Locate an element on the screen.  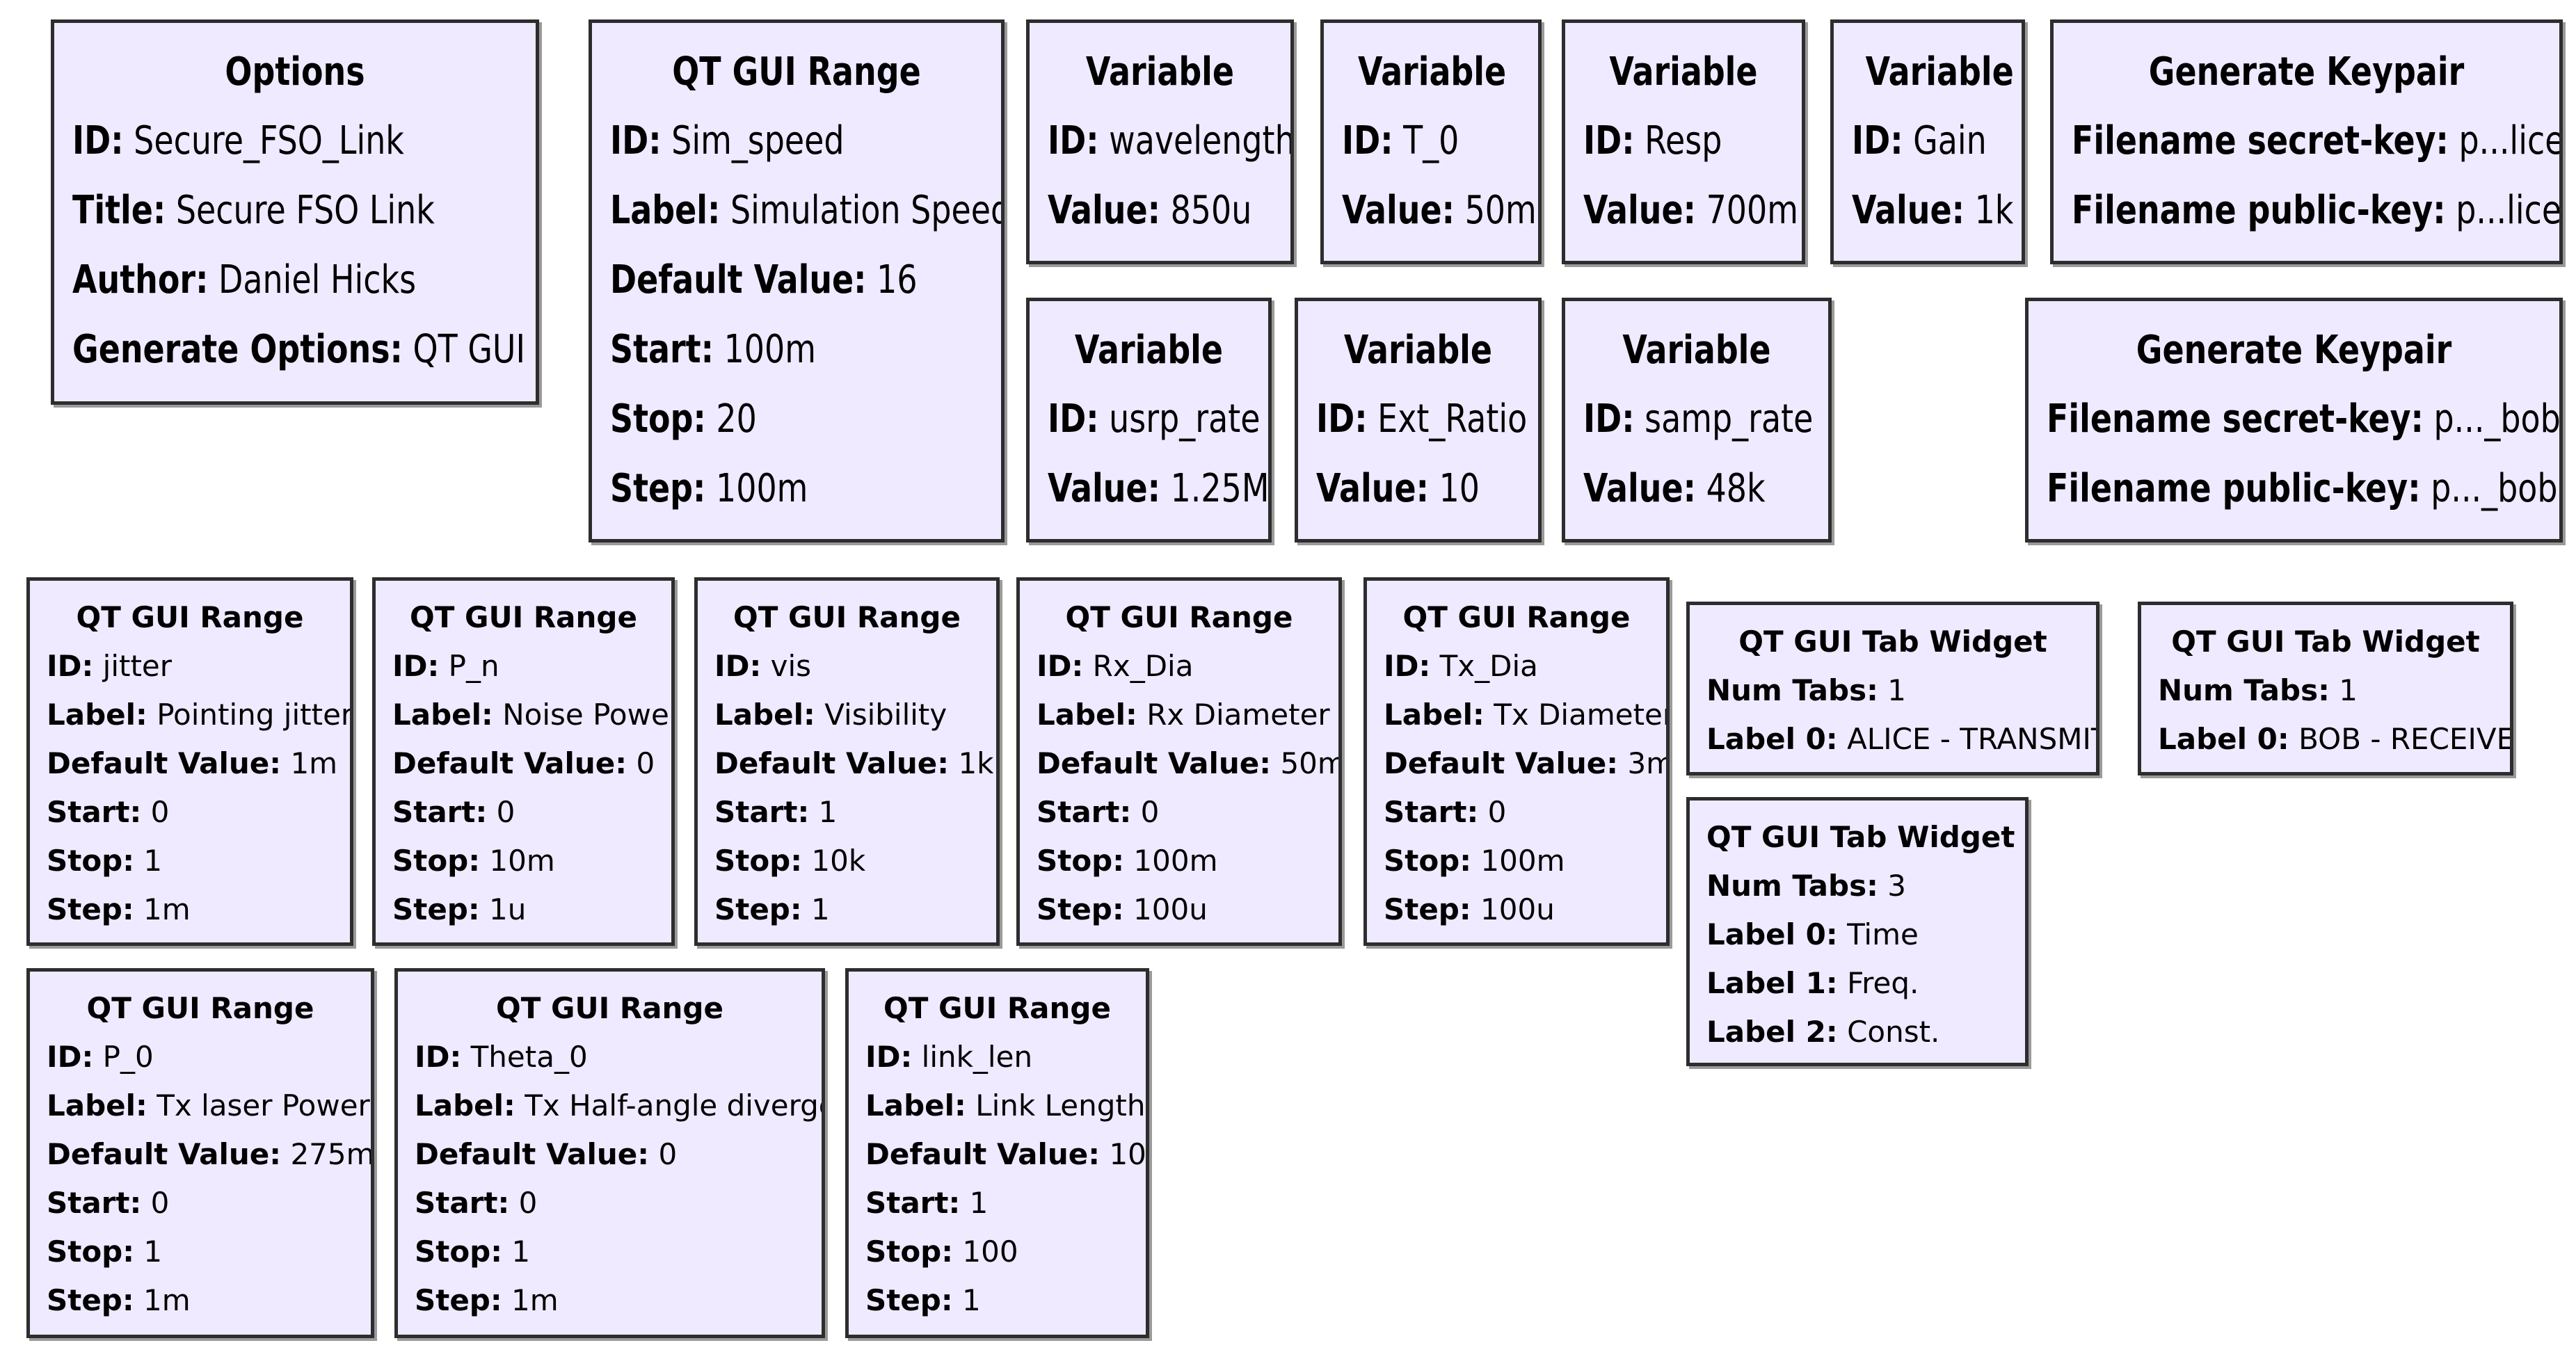
variable-t0-block: Variable ID: T_0 Value: 50m is located at coordinates (1431, 141).